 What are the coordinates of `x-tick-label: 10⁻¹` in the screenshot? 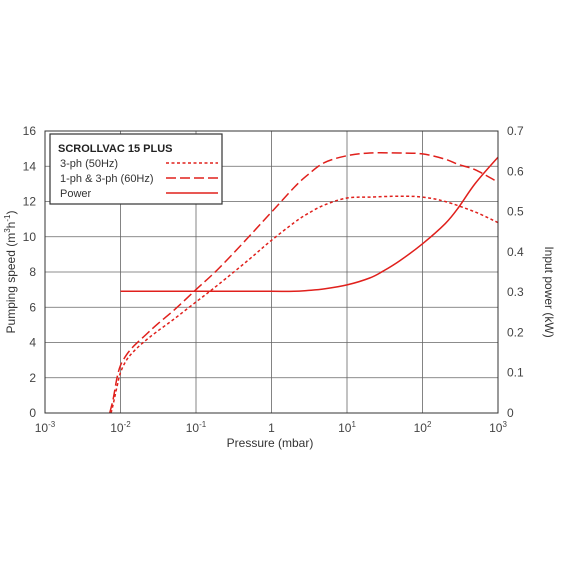 It's located at (196, 427).